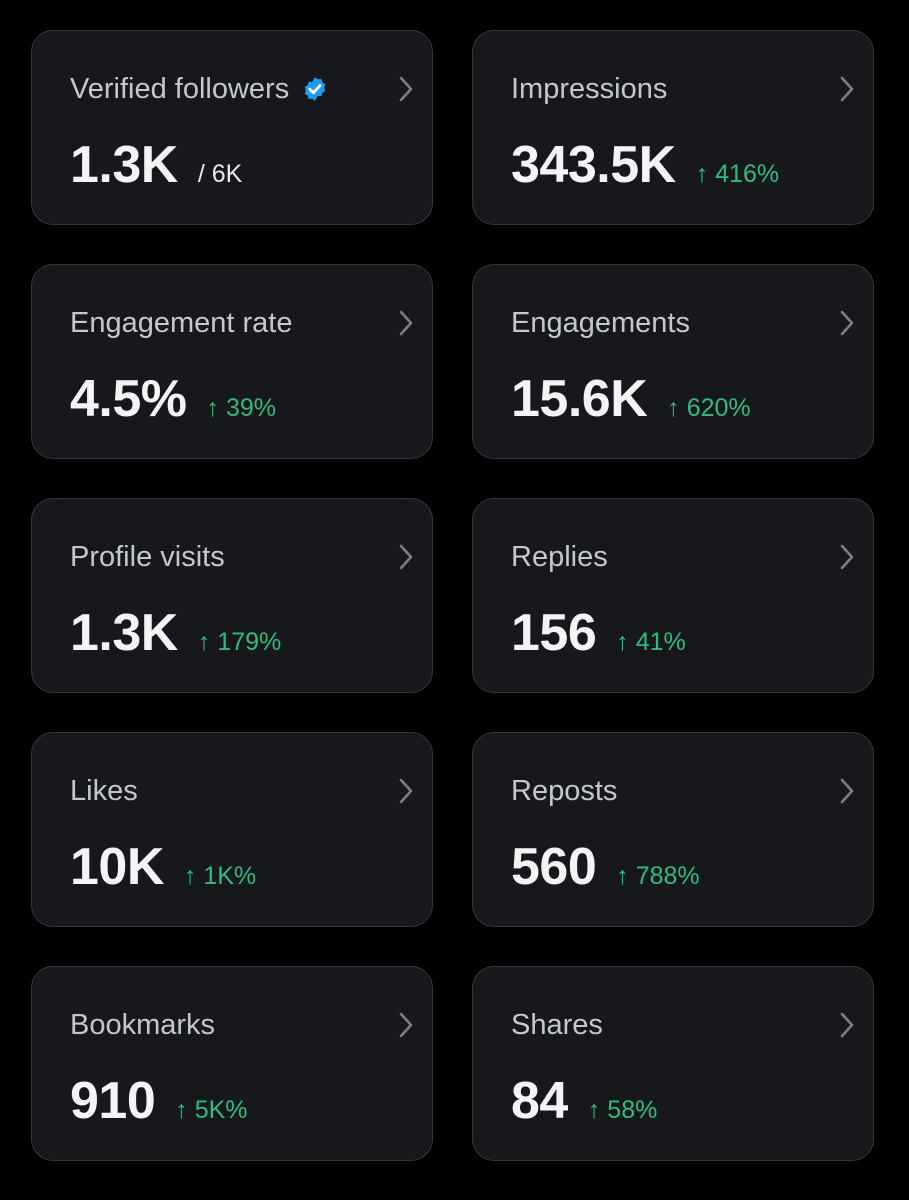 The width and height of the screenshot is (909, 1200). I want to click on metric-title-label: Impressions, so click(589, 89).